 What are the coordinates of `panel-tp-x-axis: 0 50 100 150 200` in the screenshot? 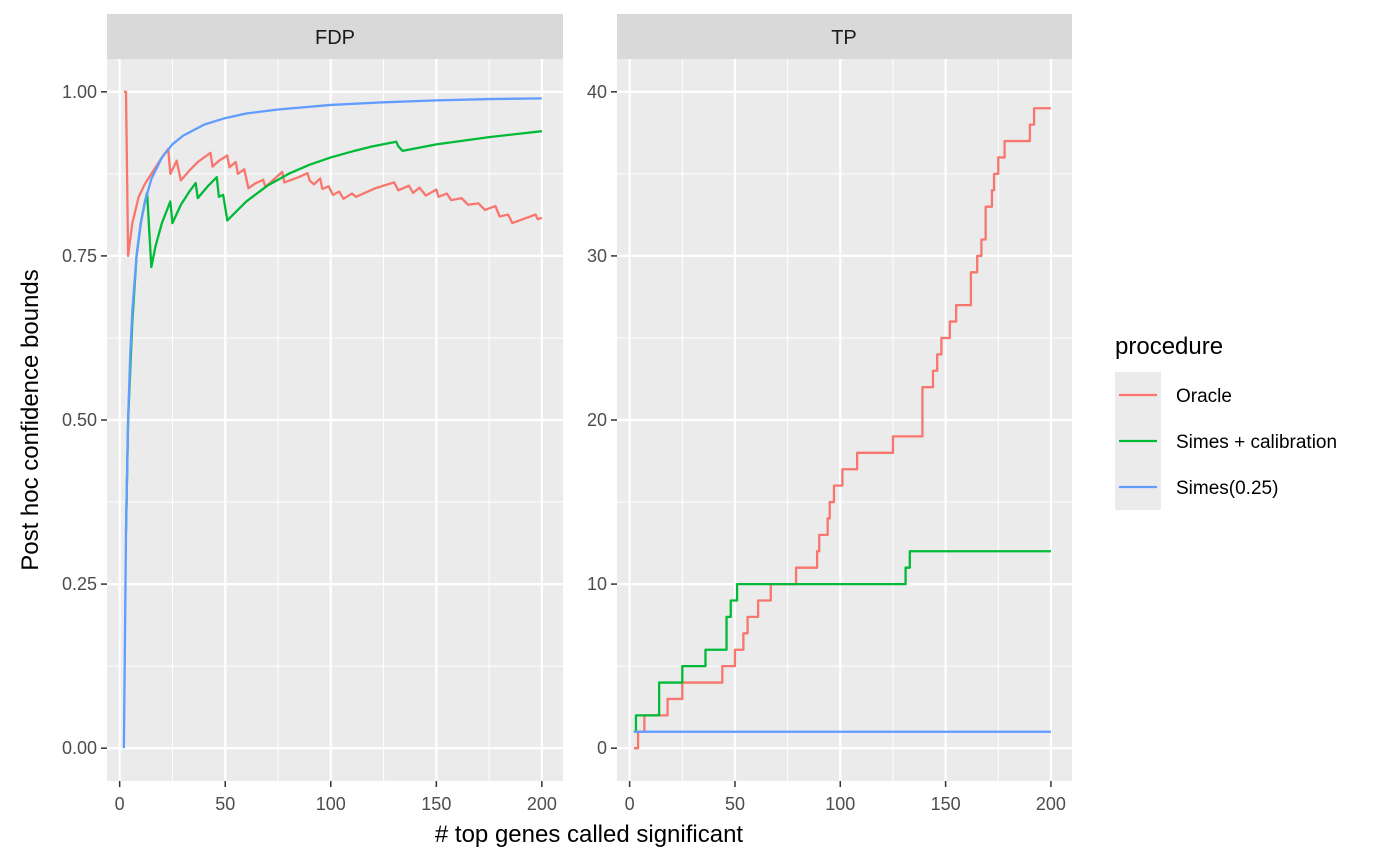 It's located at (845, 797).